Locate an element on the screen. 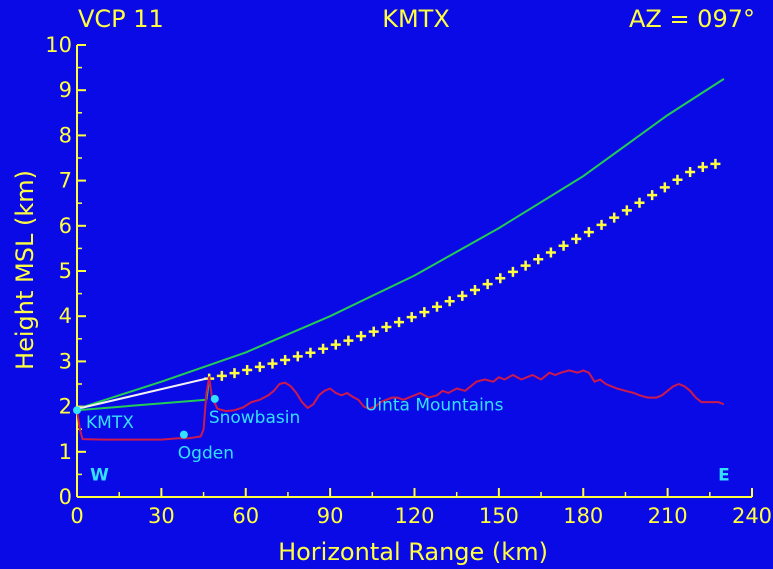  x-axis-title: Horizontal Range (km) is located at coordinates (413, 552).